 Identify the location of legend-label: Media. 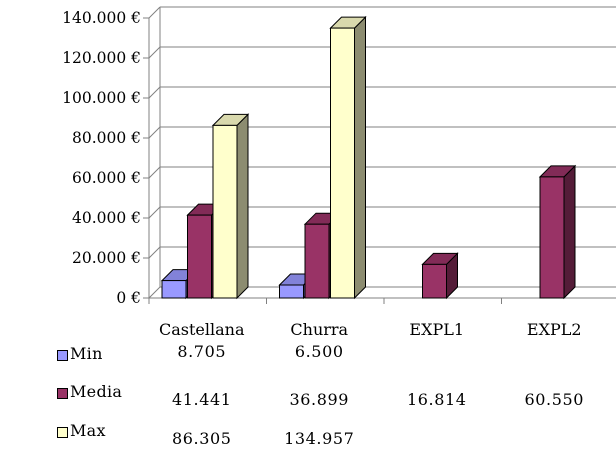
(96, 391).